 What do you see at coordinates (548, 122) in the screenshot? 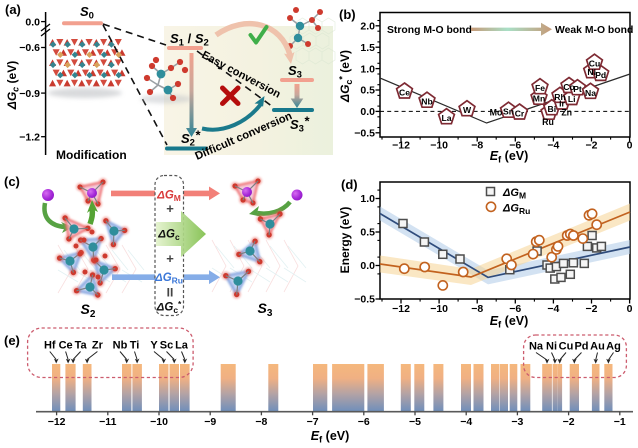
I see `svg-text: Ru` at bounding box center [548, 122].